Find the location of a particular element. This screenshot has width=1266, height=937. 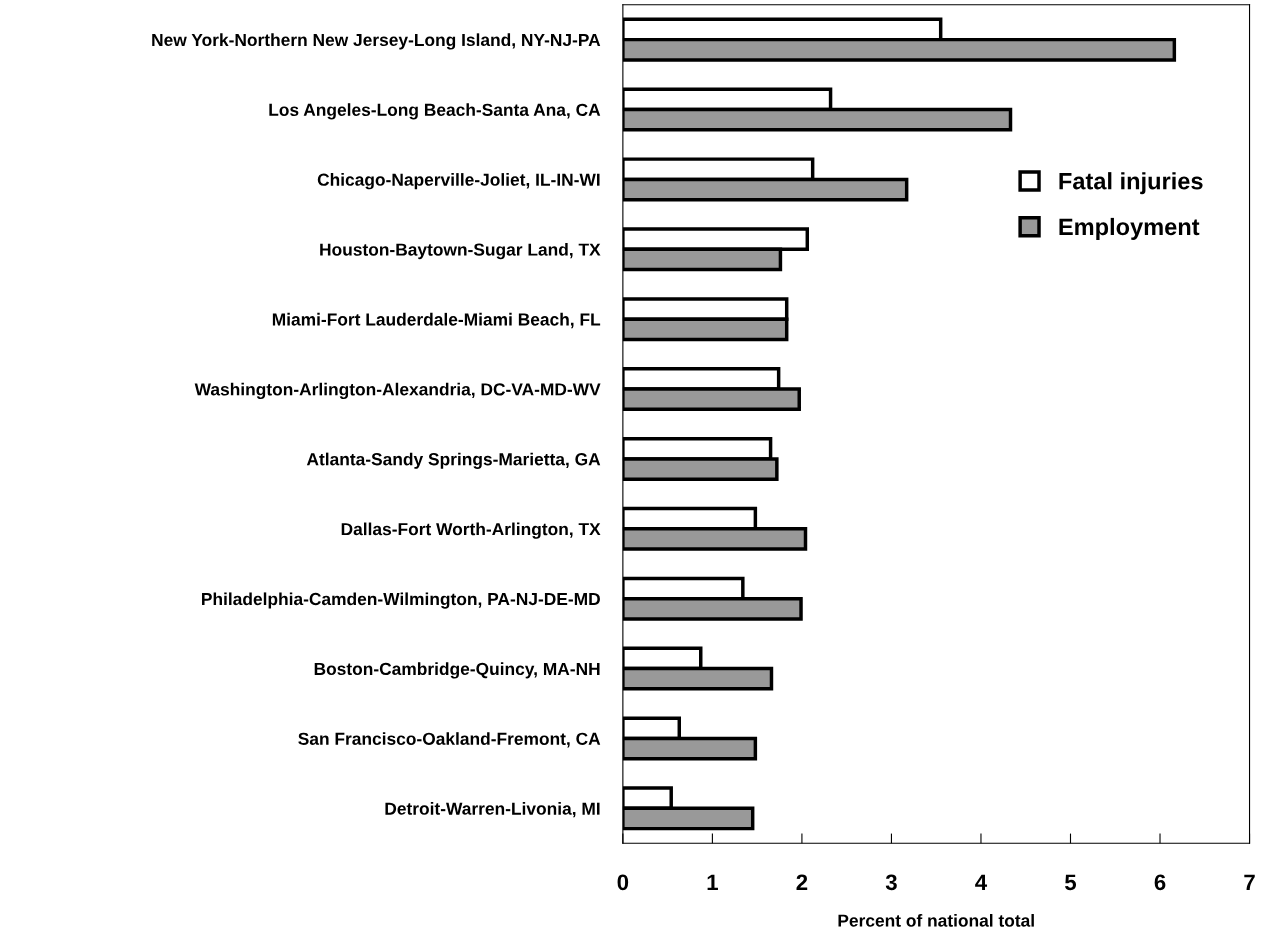

y-tick-label: Boston-Cambridge-Quincy, MA-NH is located at coordinates (457, 670).